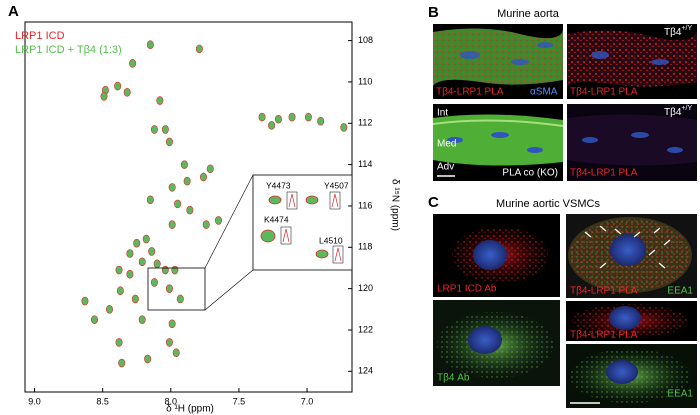 Image resolution: width=700 pixels, height=415 pixels. Describe the element at coordinates (365, 164) in the screenshot. I see `y-tick-label: 114` at that location.